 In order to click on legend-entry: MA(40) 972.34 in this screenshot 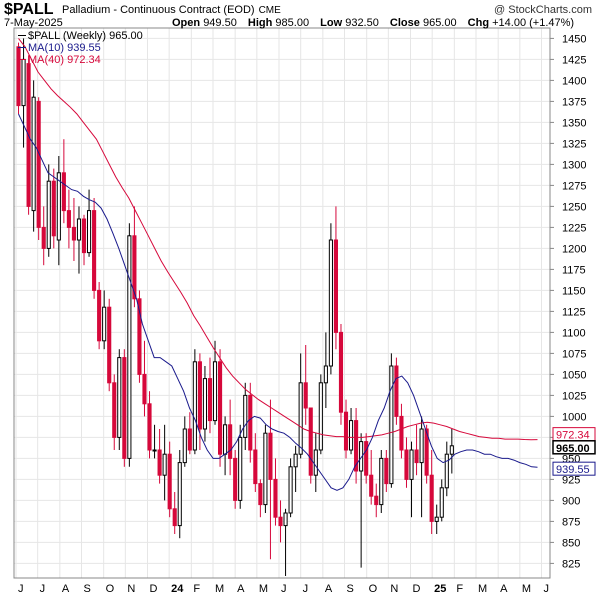, I will do `click(80, 60)`.